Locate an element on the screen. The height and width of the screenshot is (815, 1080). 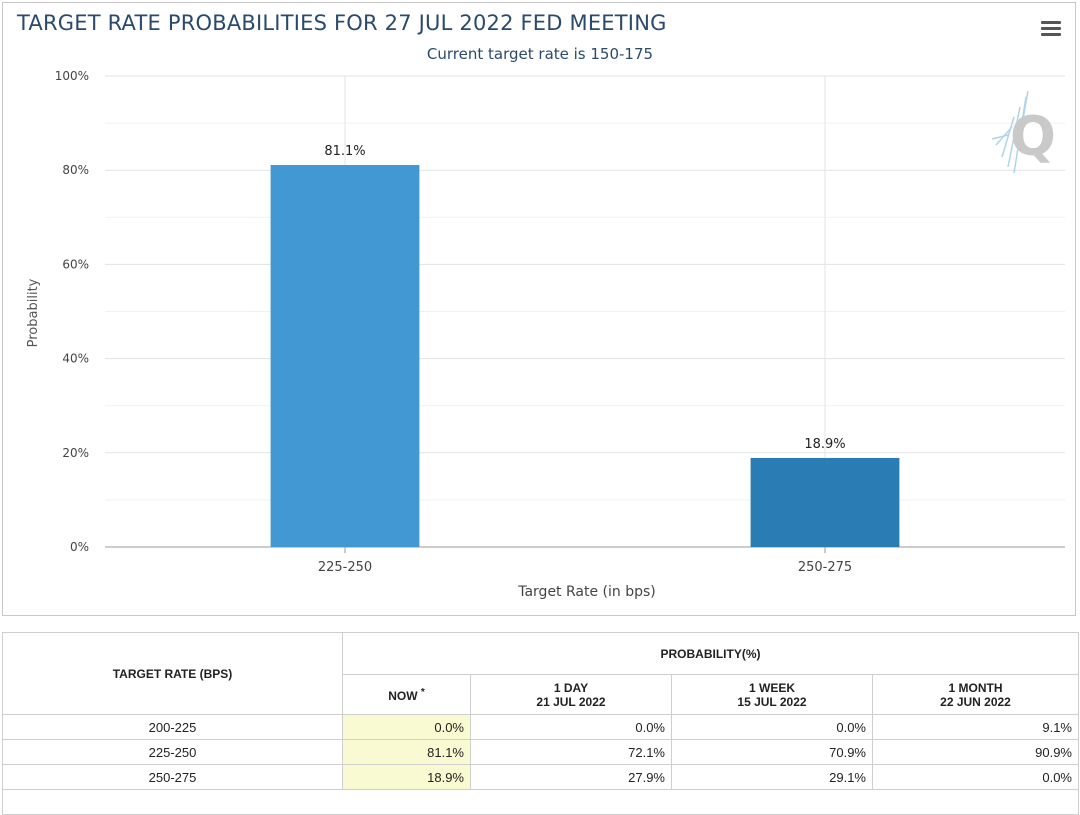
cell-month: 90.9% is located at coordinates (975, 752).